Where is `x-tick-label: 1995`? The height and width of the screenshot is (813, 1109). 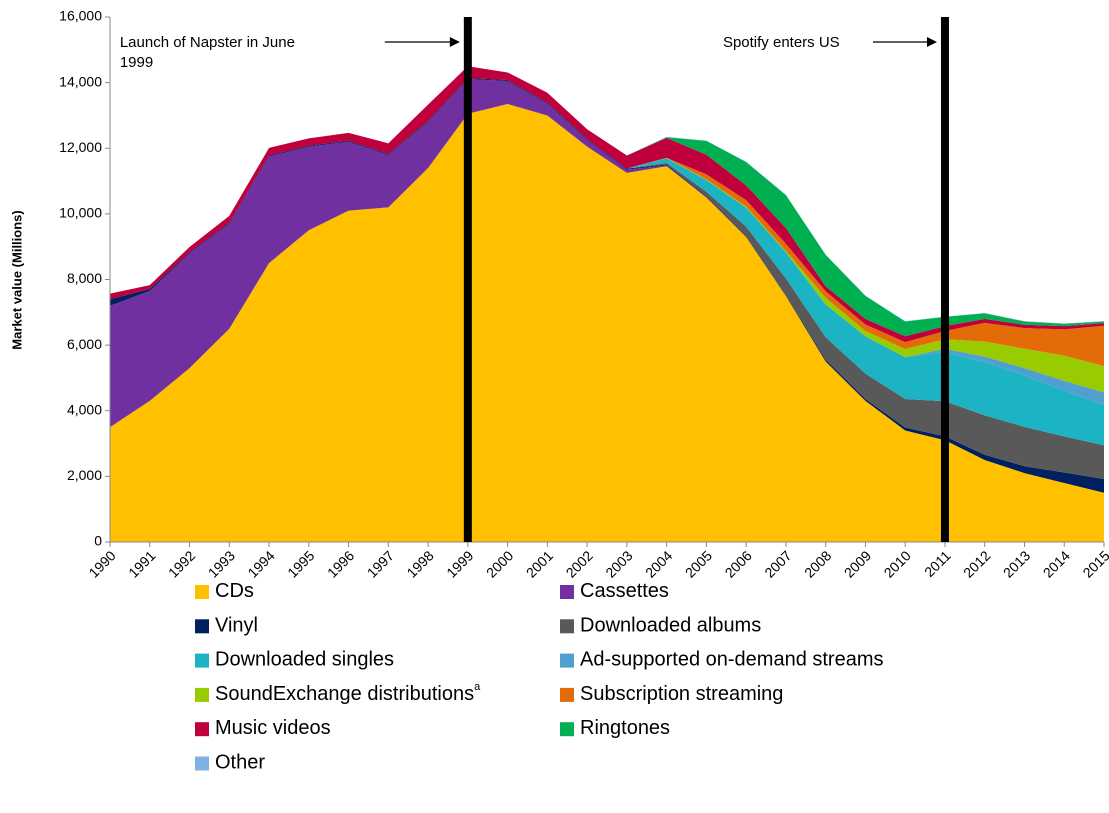
x-tick-label: 1995 is located at coordinates (300, 563).